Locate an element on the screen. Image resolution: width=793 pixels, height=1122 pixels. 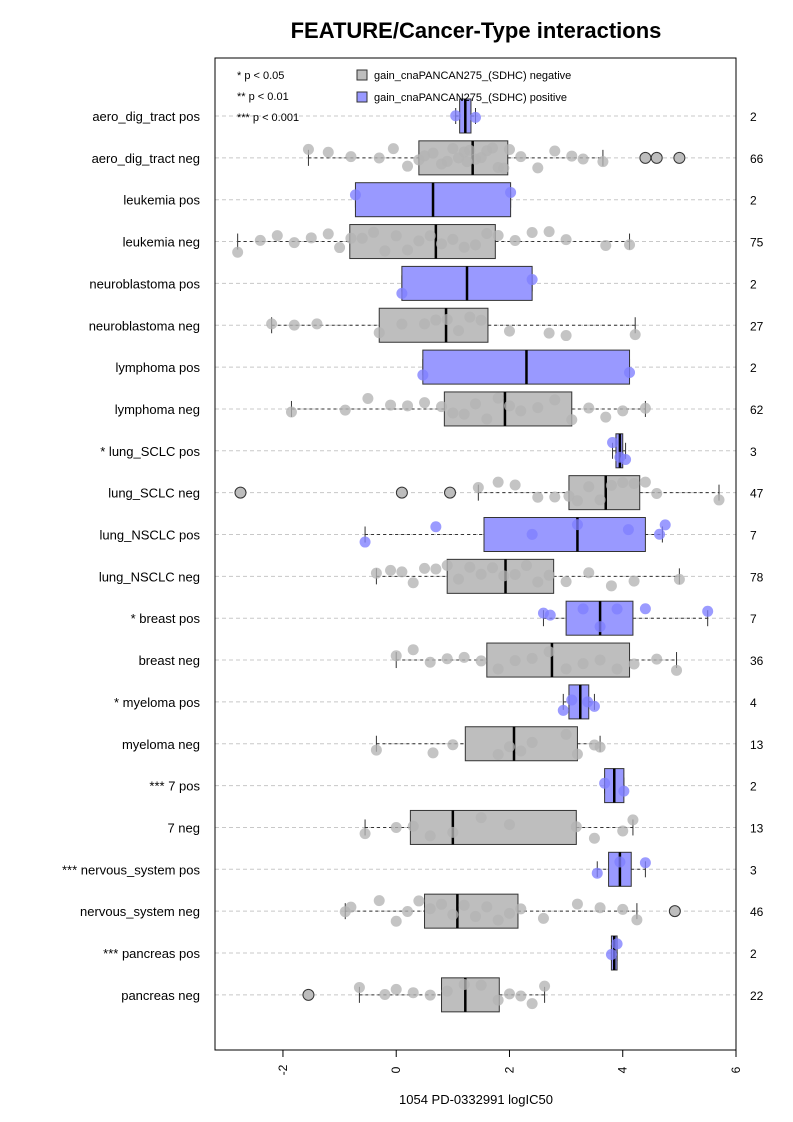
group-label: nervous_system neg is located at coordinates (140, 911).